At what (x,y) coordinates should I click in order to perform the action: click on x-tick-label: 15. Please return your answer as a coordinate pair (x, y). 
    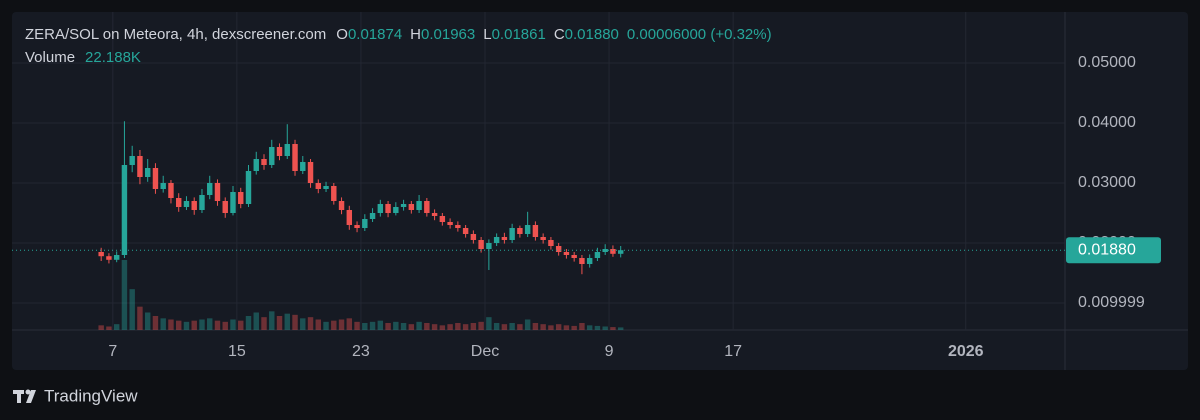
    Looking at the image, I should click on (237, 351).